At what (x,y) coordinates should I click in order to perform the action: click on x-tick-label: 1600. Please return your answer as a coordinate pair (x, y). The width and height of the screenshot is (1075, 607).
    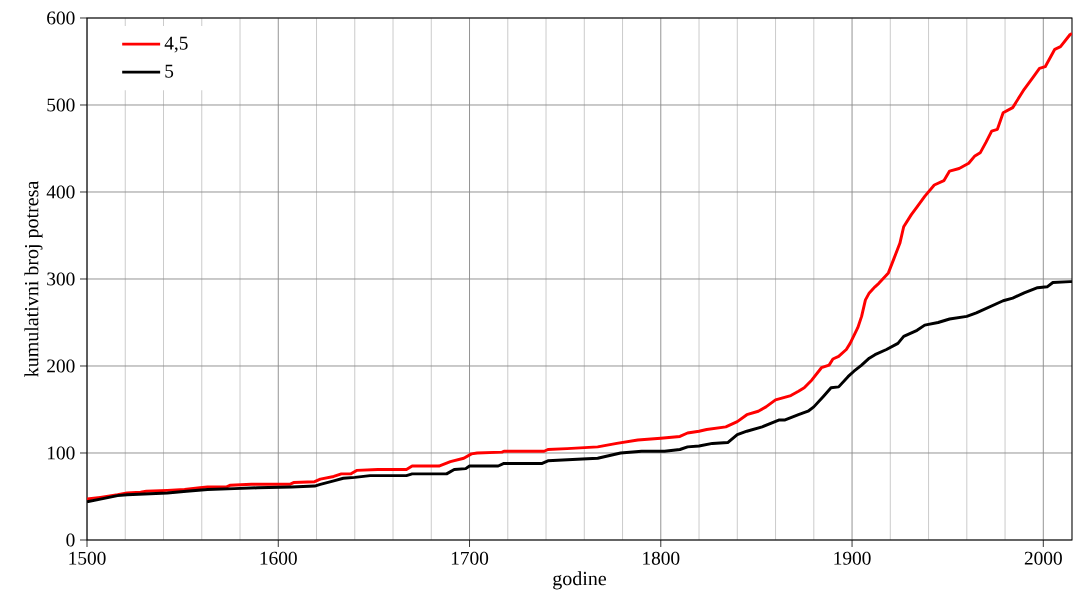
    Looking at the image, I should click on (278, 558).